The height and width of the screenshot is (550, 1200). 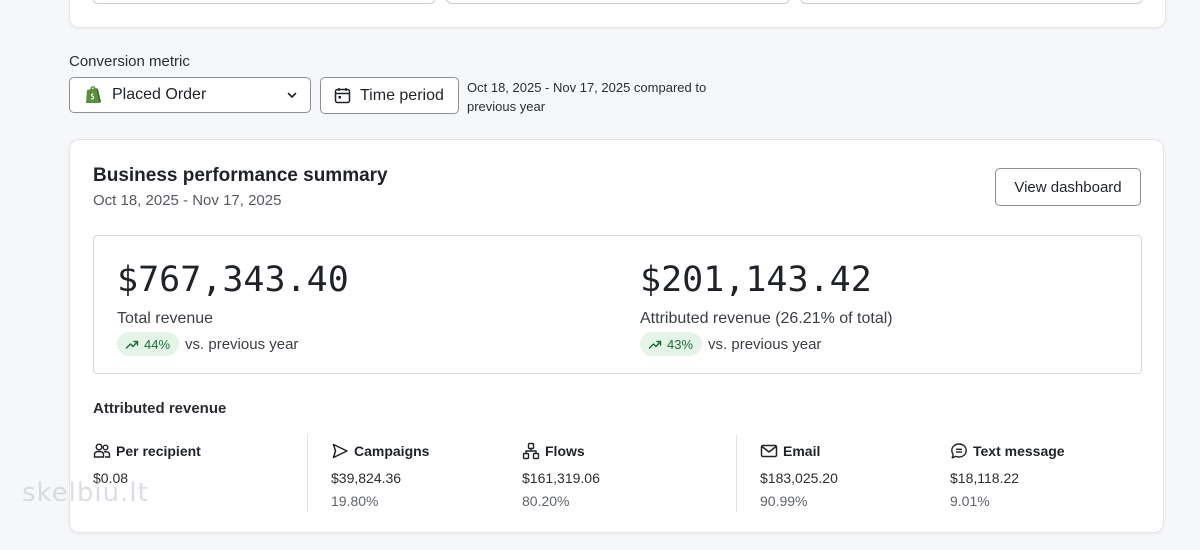 What do you see at coordinates (784, 501) in the screenshot?
I see `metric-share: 90.99%` at bounding box center [784, 501].